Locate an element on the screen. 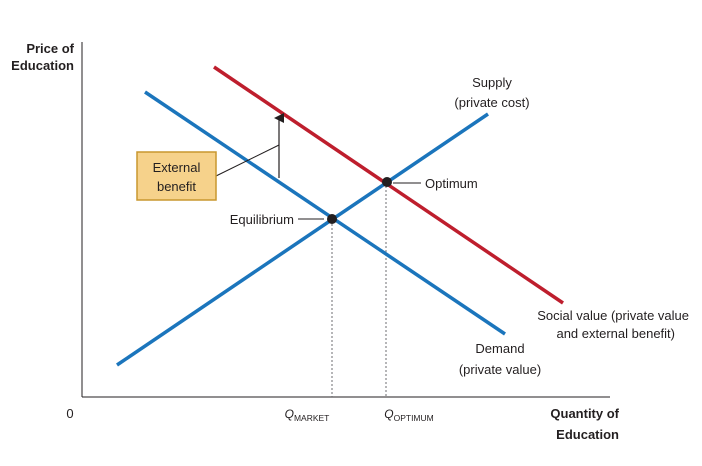 The width and height of the screenshot is (702, 466). external-benefit-box is located at coordinates (176, 176).